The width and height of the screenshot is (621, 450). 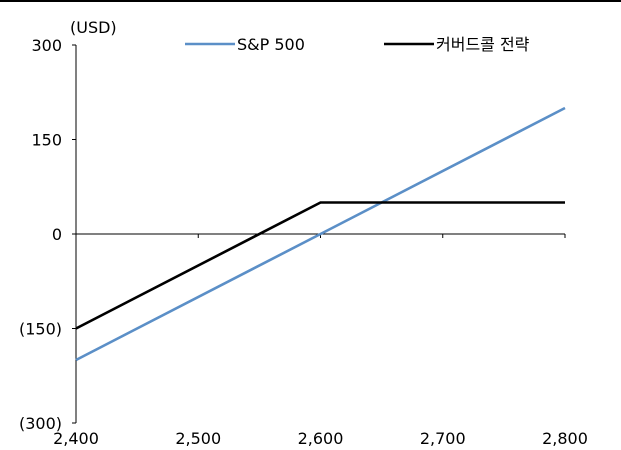 I want to click on x-tick-label: 2,400, so click(x=76, y=438).